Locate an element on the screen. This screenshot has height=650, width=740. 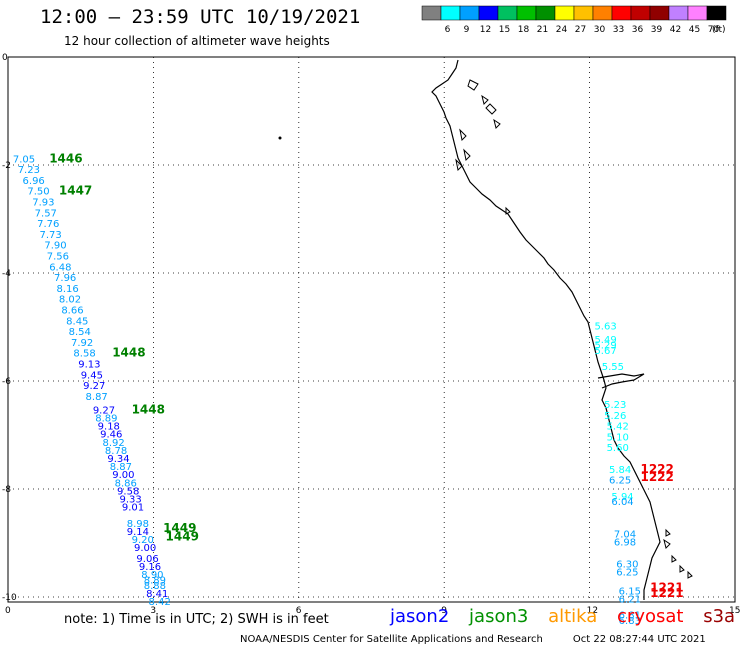
swh-value: 8.86 is located at coordinates (126, 483).